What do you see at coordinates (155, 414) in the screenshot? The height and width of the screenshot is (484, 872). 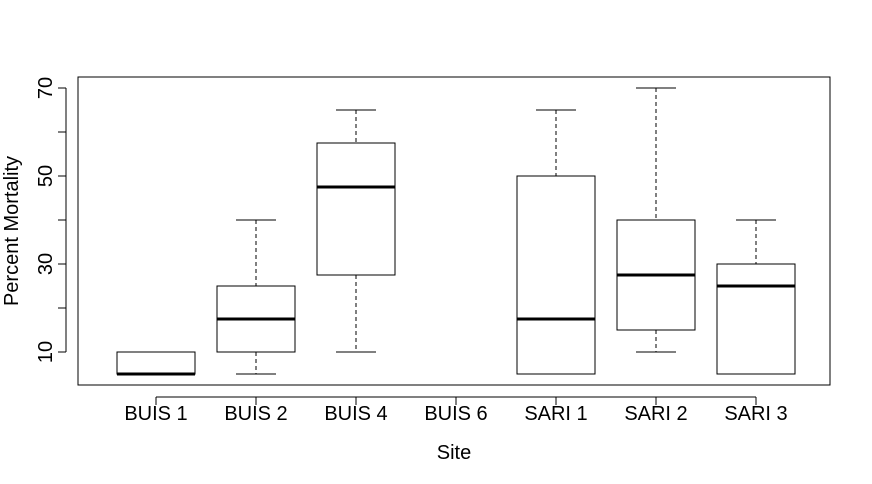 I see `x-tick-label: BUIS 1` at bounding box center [155, 414].